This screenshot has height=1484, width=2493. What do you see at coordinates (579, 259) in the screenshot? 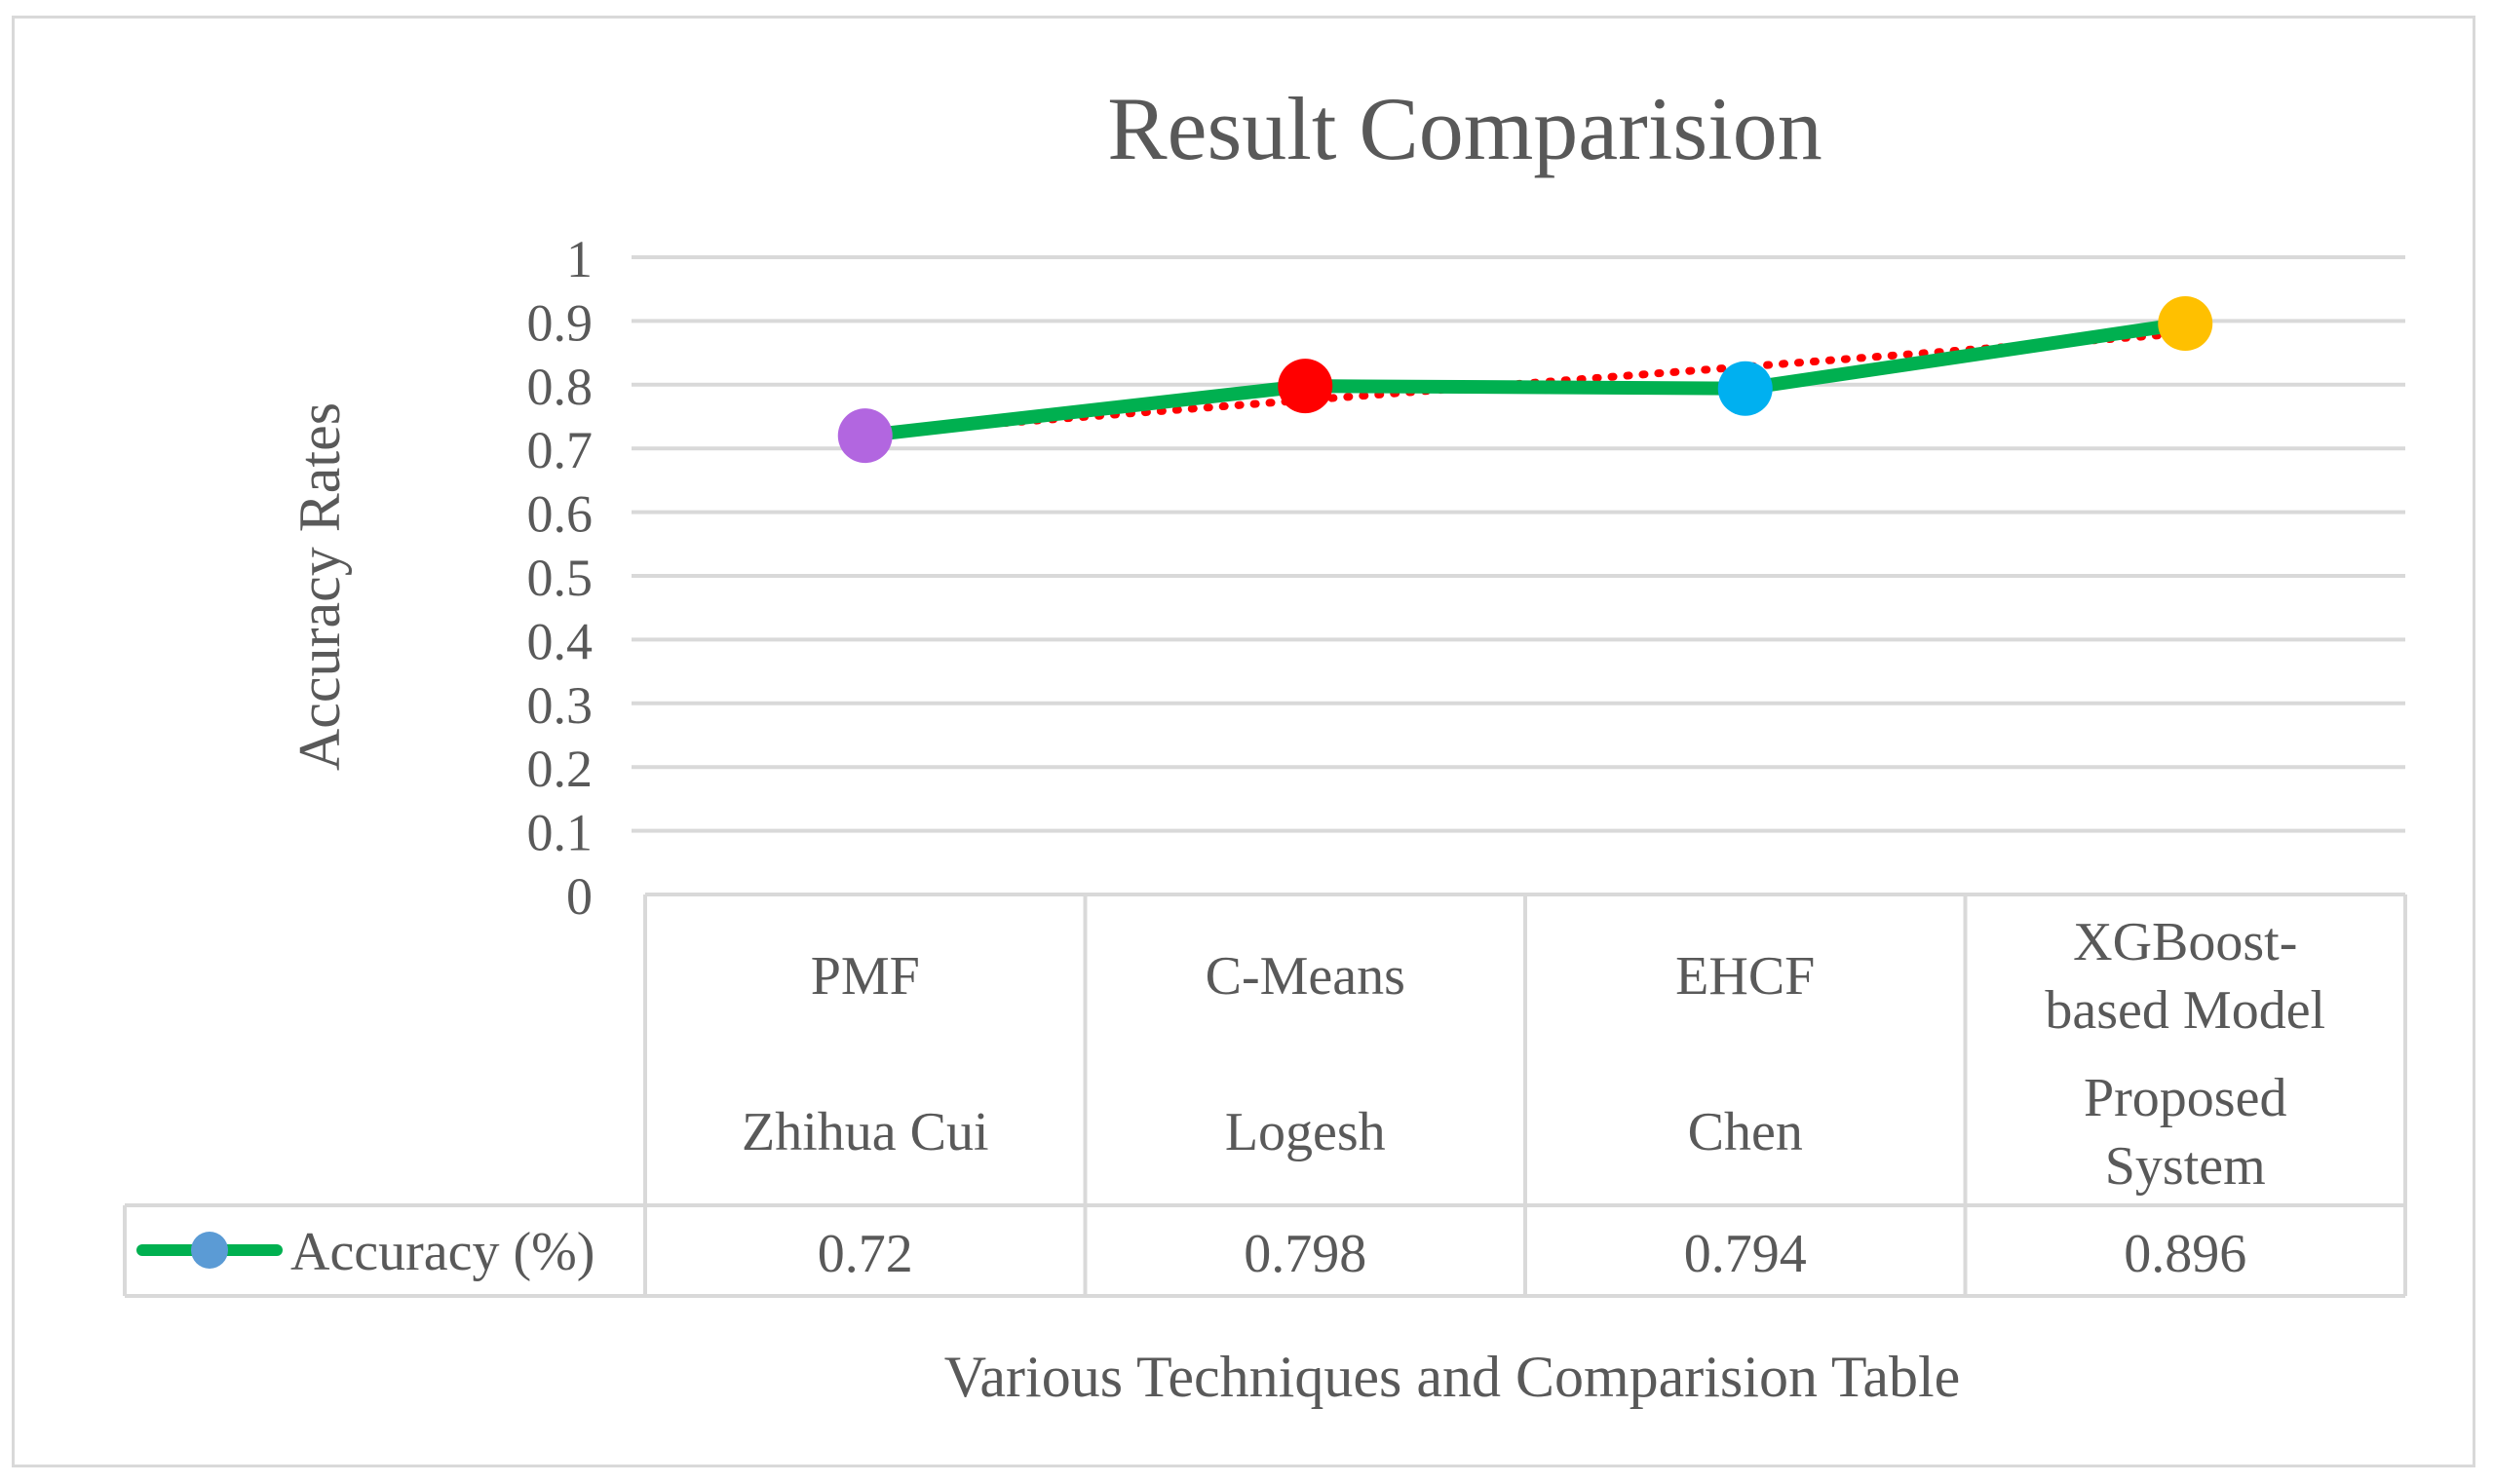
I see `y-tick-label: 1` at bounding box center [579, 259].